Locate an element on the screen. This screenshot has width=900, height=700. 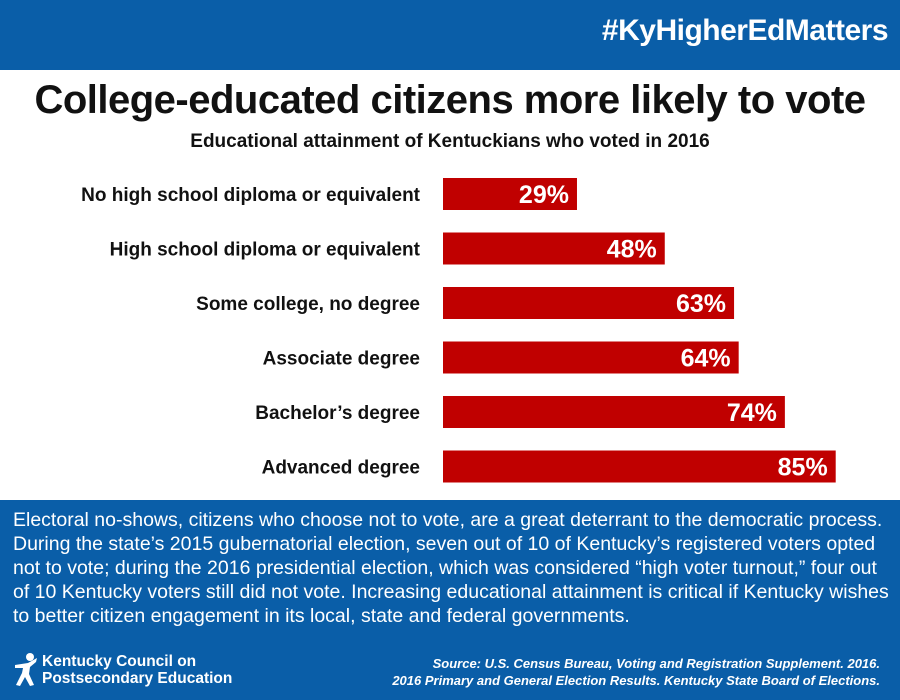
figure-icon is located at coordinates (26, 669).